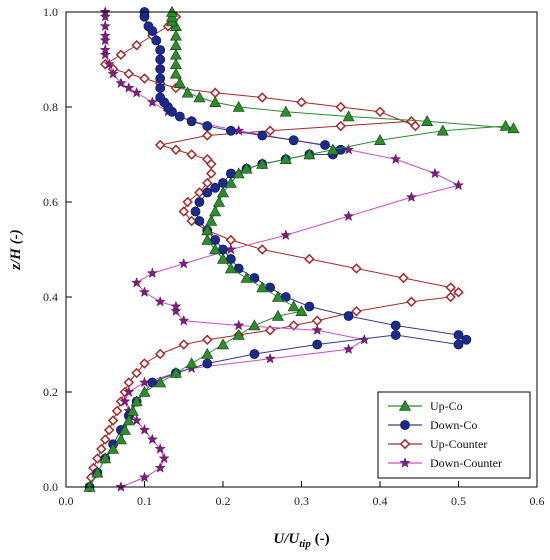 The height and width of the screenshot is (560, 550). I want to click on x-tick-label: 0.1, so click(144, 501).